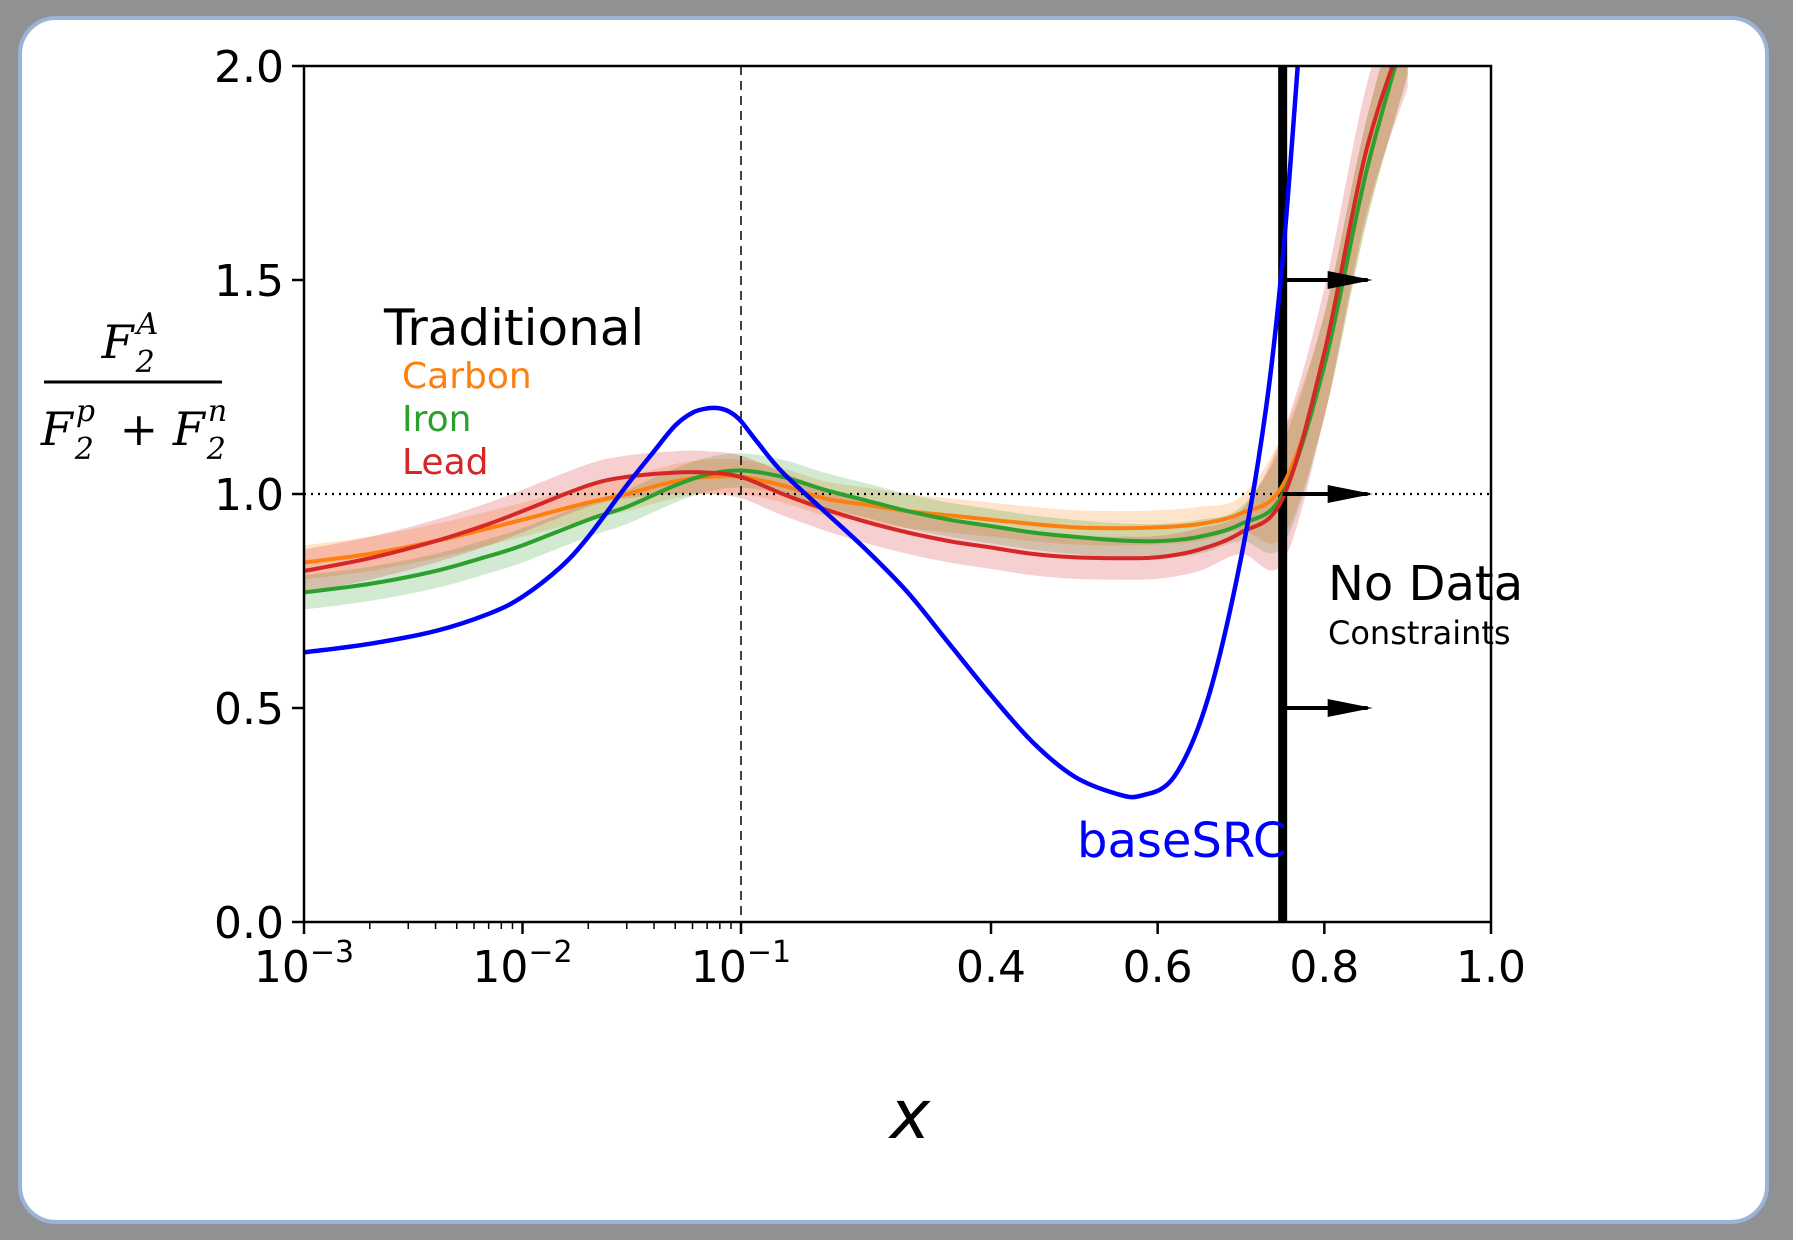 Image resolution: width=1793 pixels, height=1240 pixels. What do you see at coordinates (991, 967) in the screenshot?
I see `x-tick-label: 0.4` at bounding box center [991, 967].